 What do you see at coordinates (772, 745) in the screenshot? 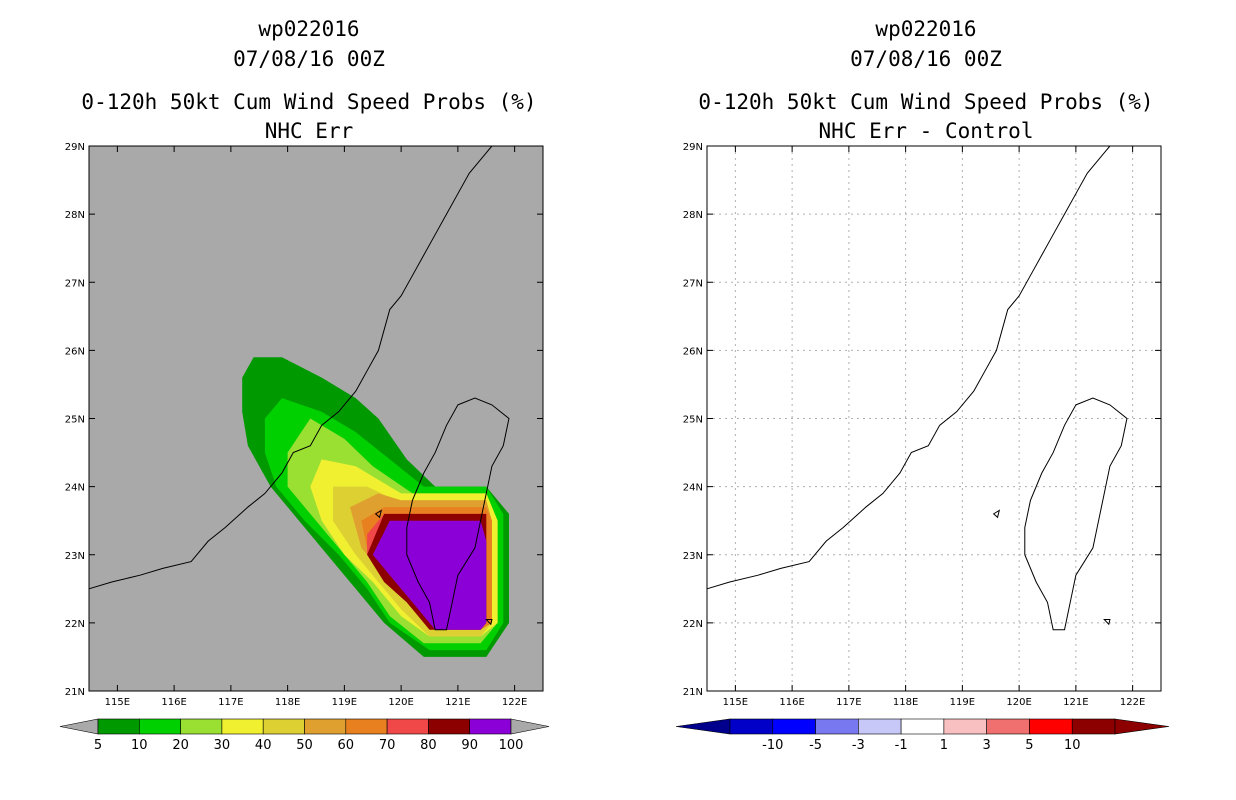
I see `colorbar-label: -10` at bounding box center [772, 745].